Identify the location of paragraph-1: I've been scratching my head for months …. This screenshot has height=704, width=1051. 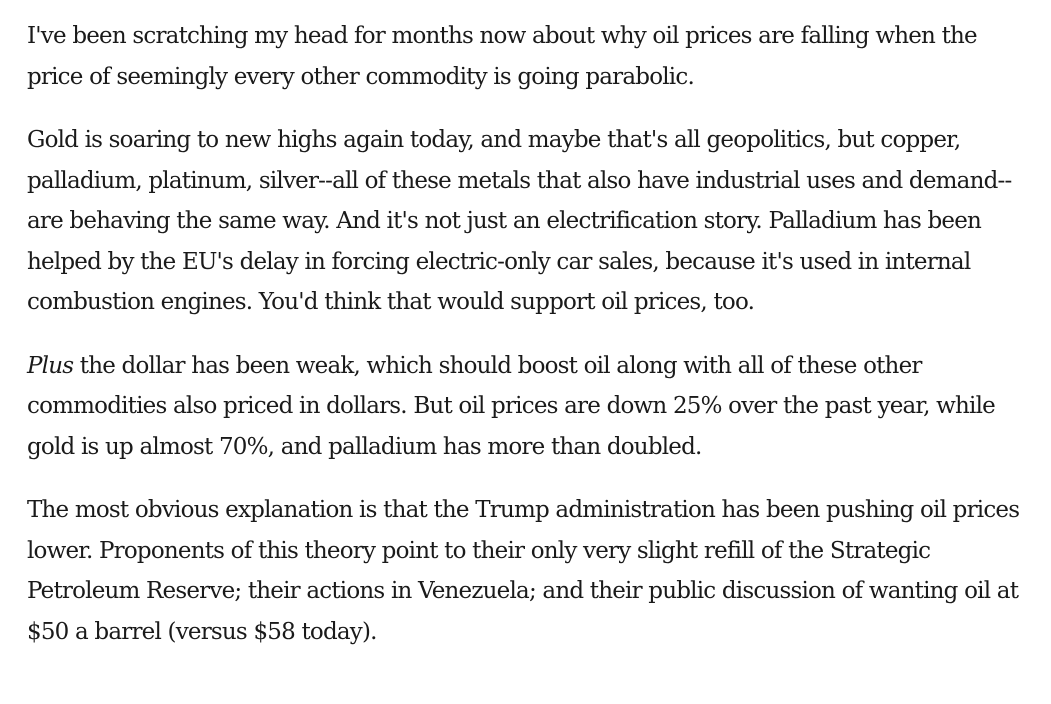
(527, 56).